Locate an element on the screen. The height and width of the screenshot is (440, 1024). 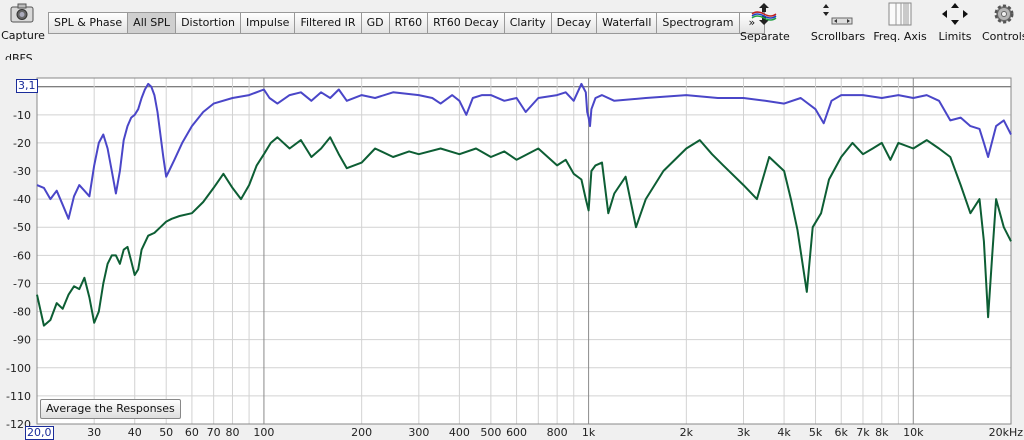
tab-decay: Decay is located at coordinates (574, 23).